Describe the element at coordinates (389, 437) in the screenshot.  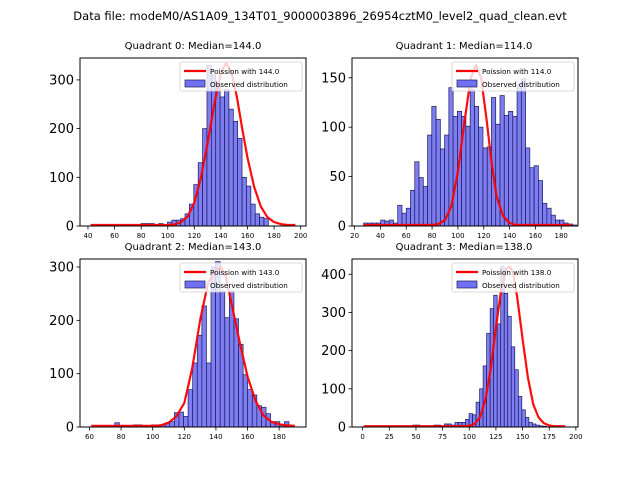
I see `x-tick-label: 25` at that location.